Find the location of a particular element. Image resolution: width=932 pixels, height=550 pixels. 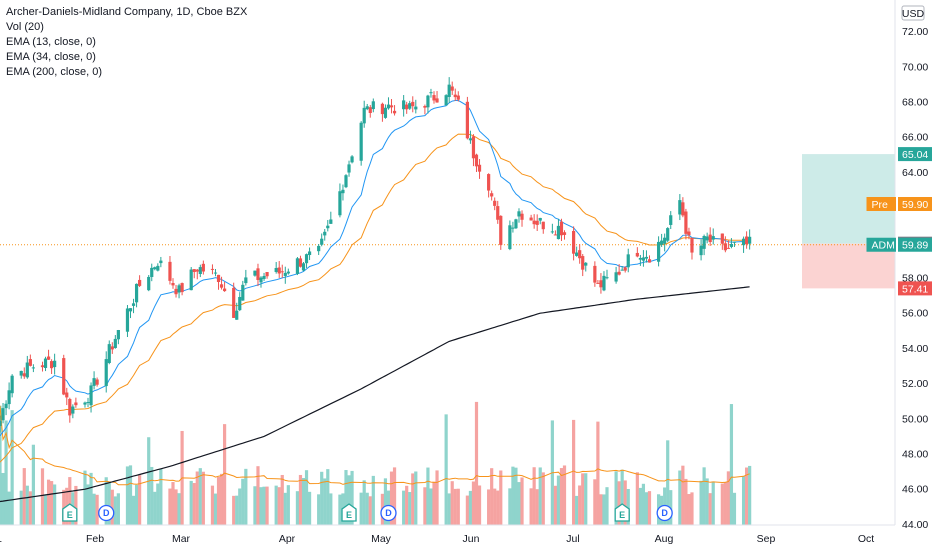

price-tag-value: 59.89 is located at coordinates (915, 246).